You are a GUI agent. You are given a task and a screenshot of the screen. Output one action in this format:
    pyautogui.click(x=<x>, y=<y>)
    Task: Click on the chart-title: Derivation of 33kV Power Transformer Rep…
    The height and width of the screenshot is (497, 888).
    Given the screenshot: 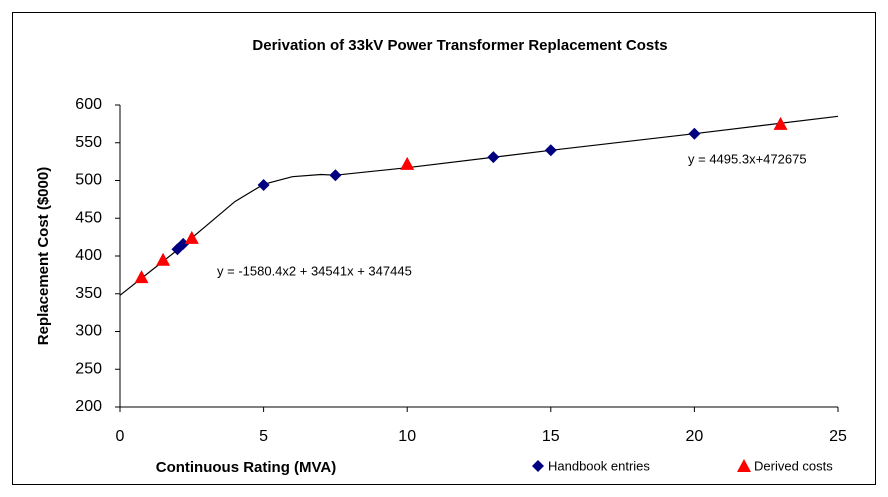 What is the action you would take?
    pyautogui.click(x=459, y=45)
    